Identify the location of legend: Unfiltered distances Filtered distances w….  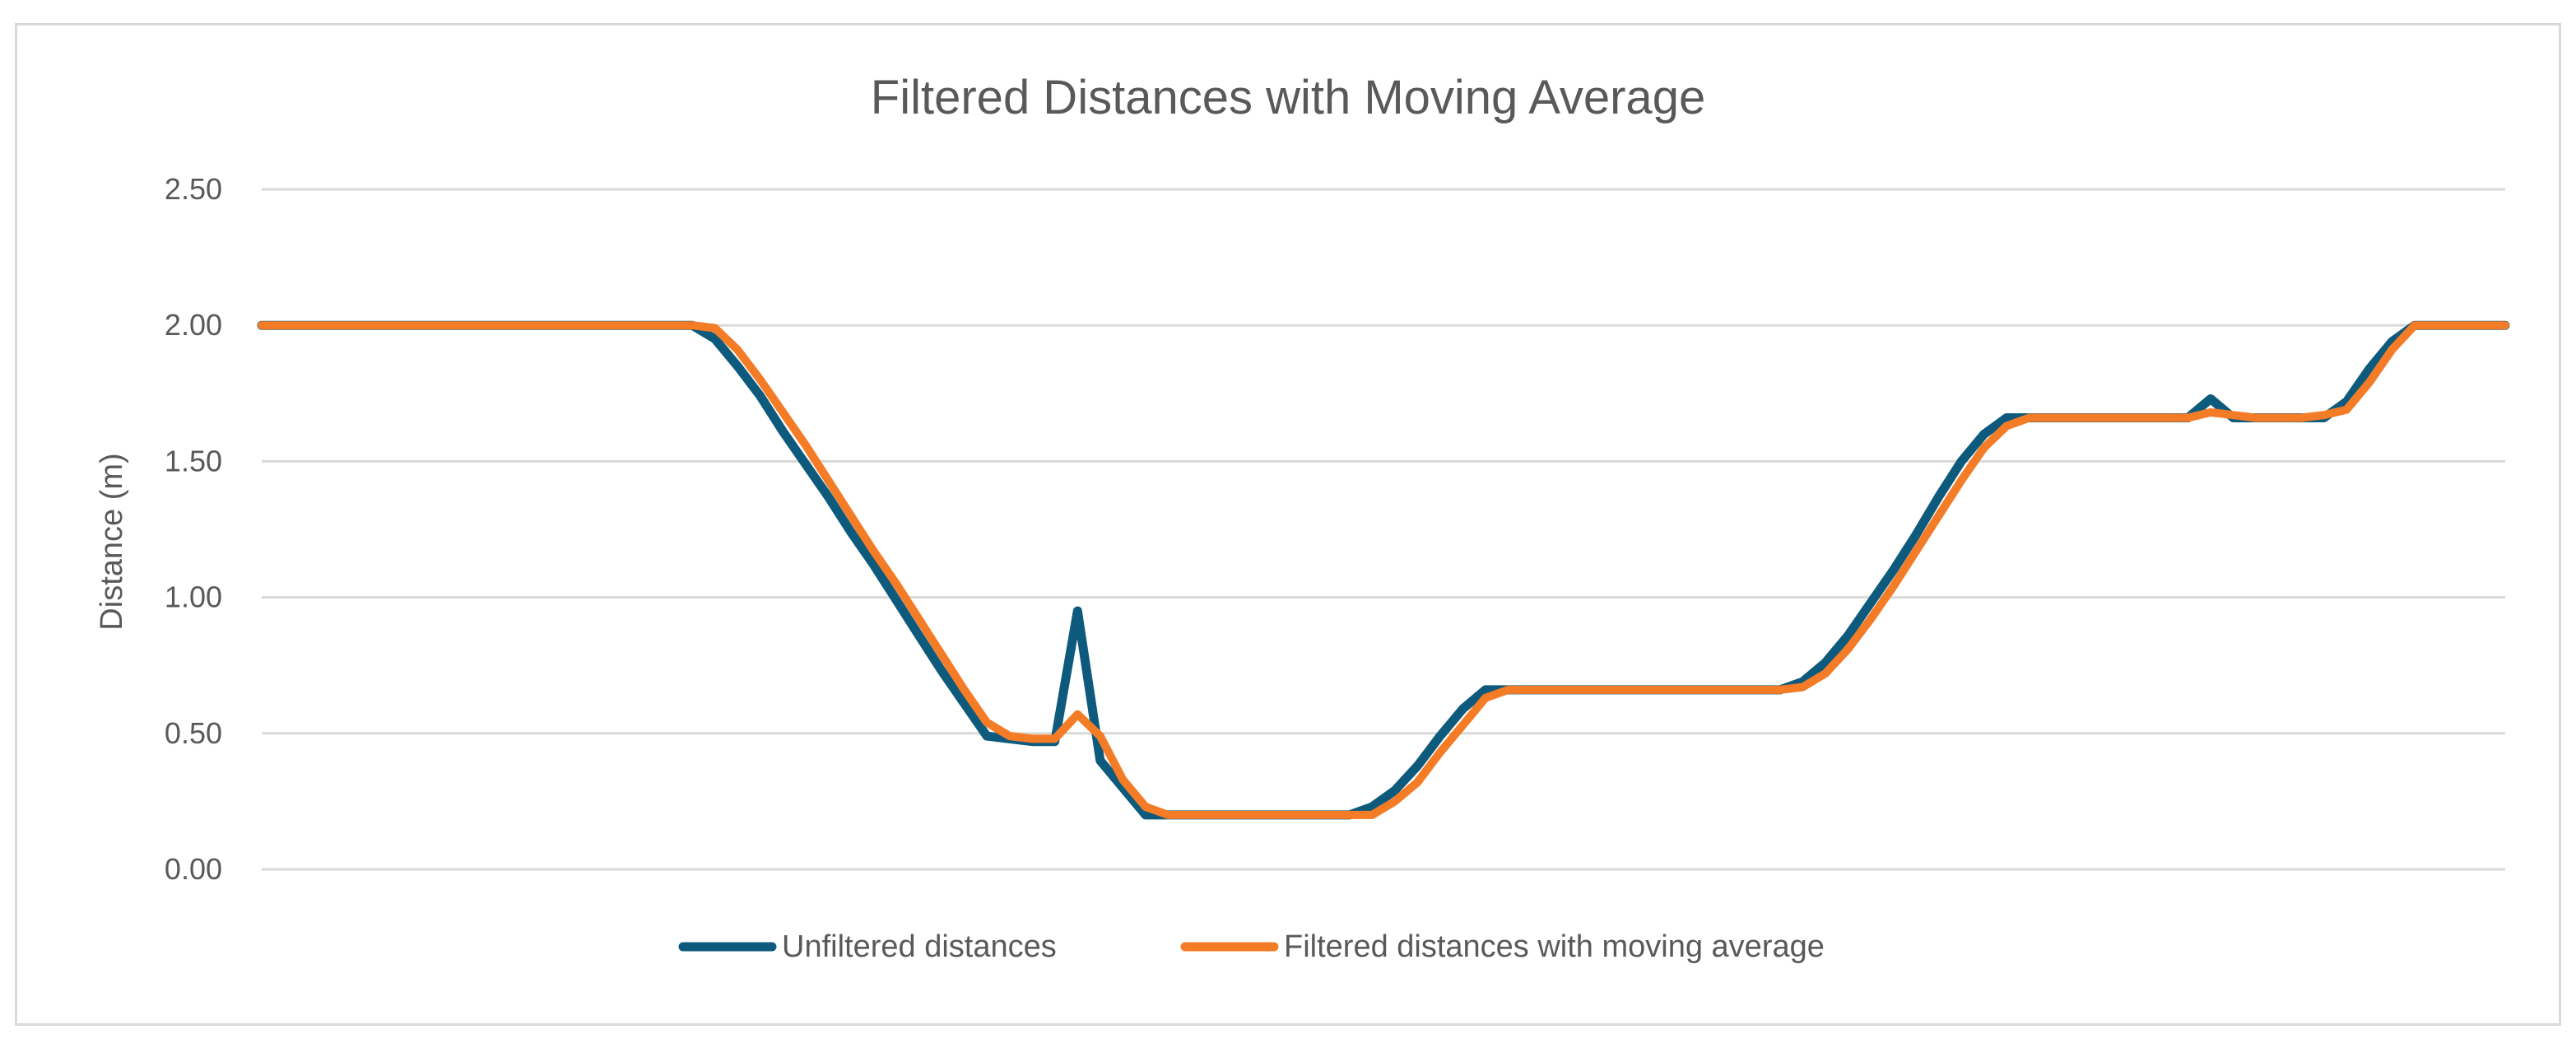
(1251, 946).